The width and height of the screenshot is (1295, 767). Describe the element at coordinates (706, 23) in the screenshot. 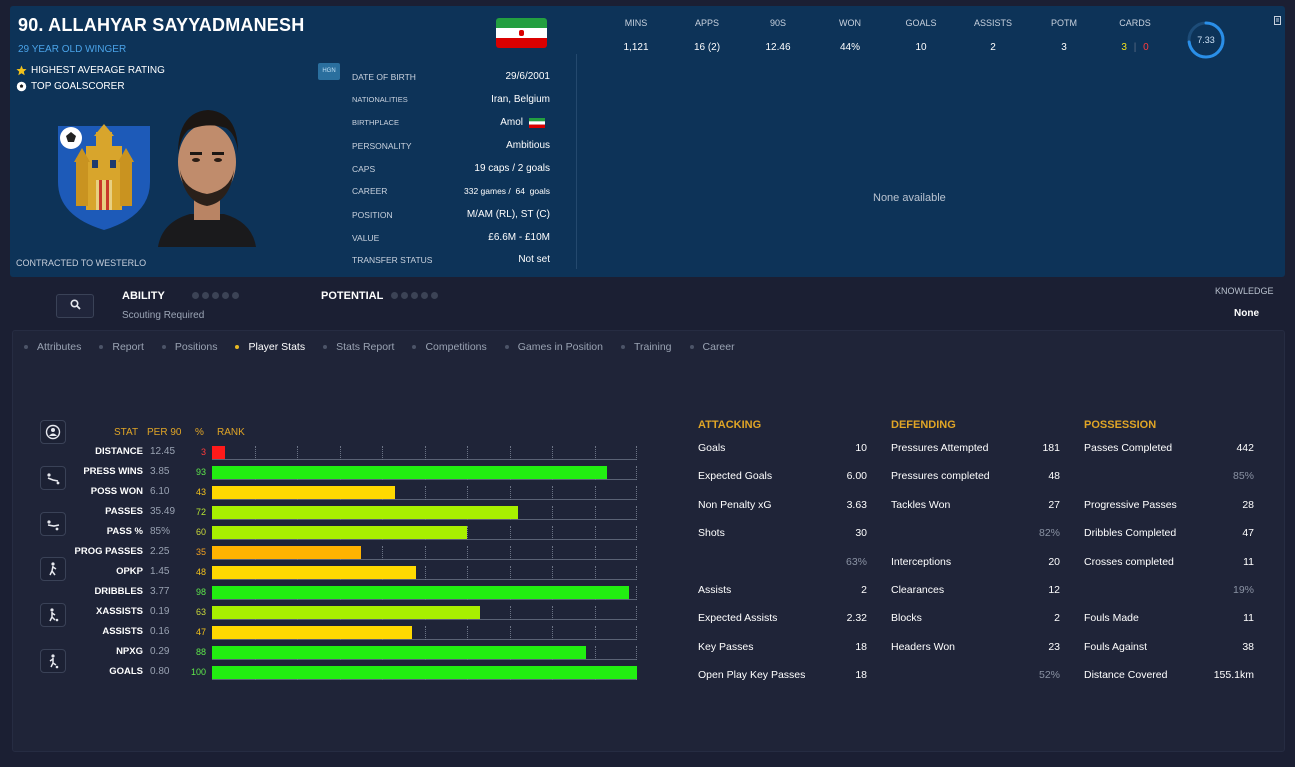

I see `season-apps-label: APPS` at that location.